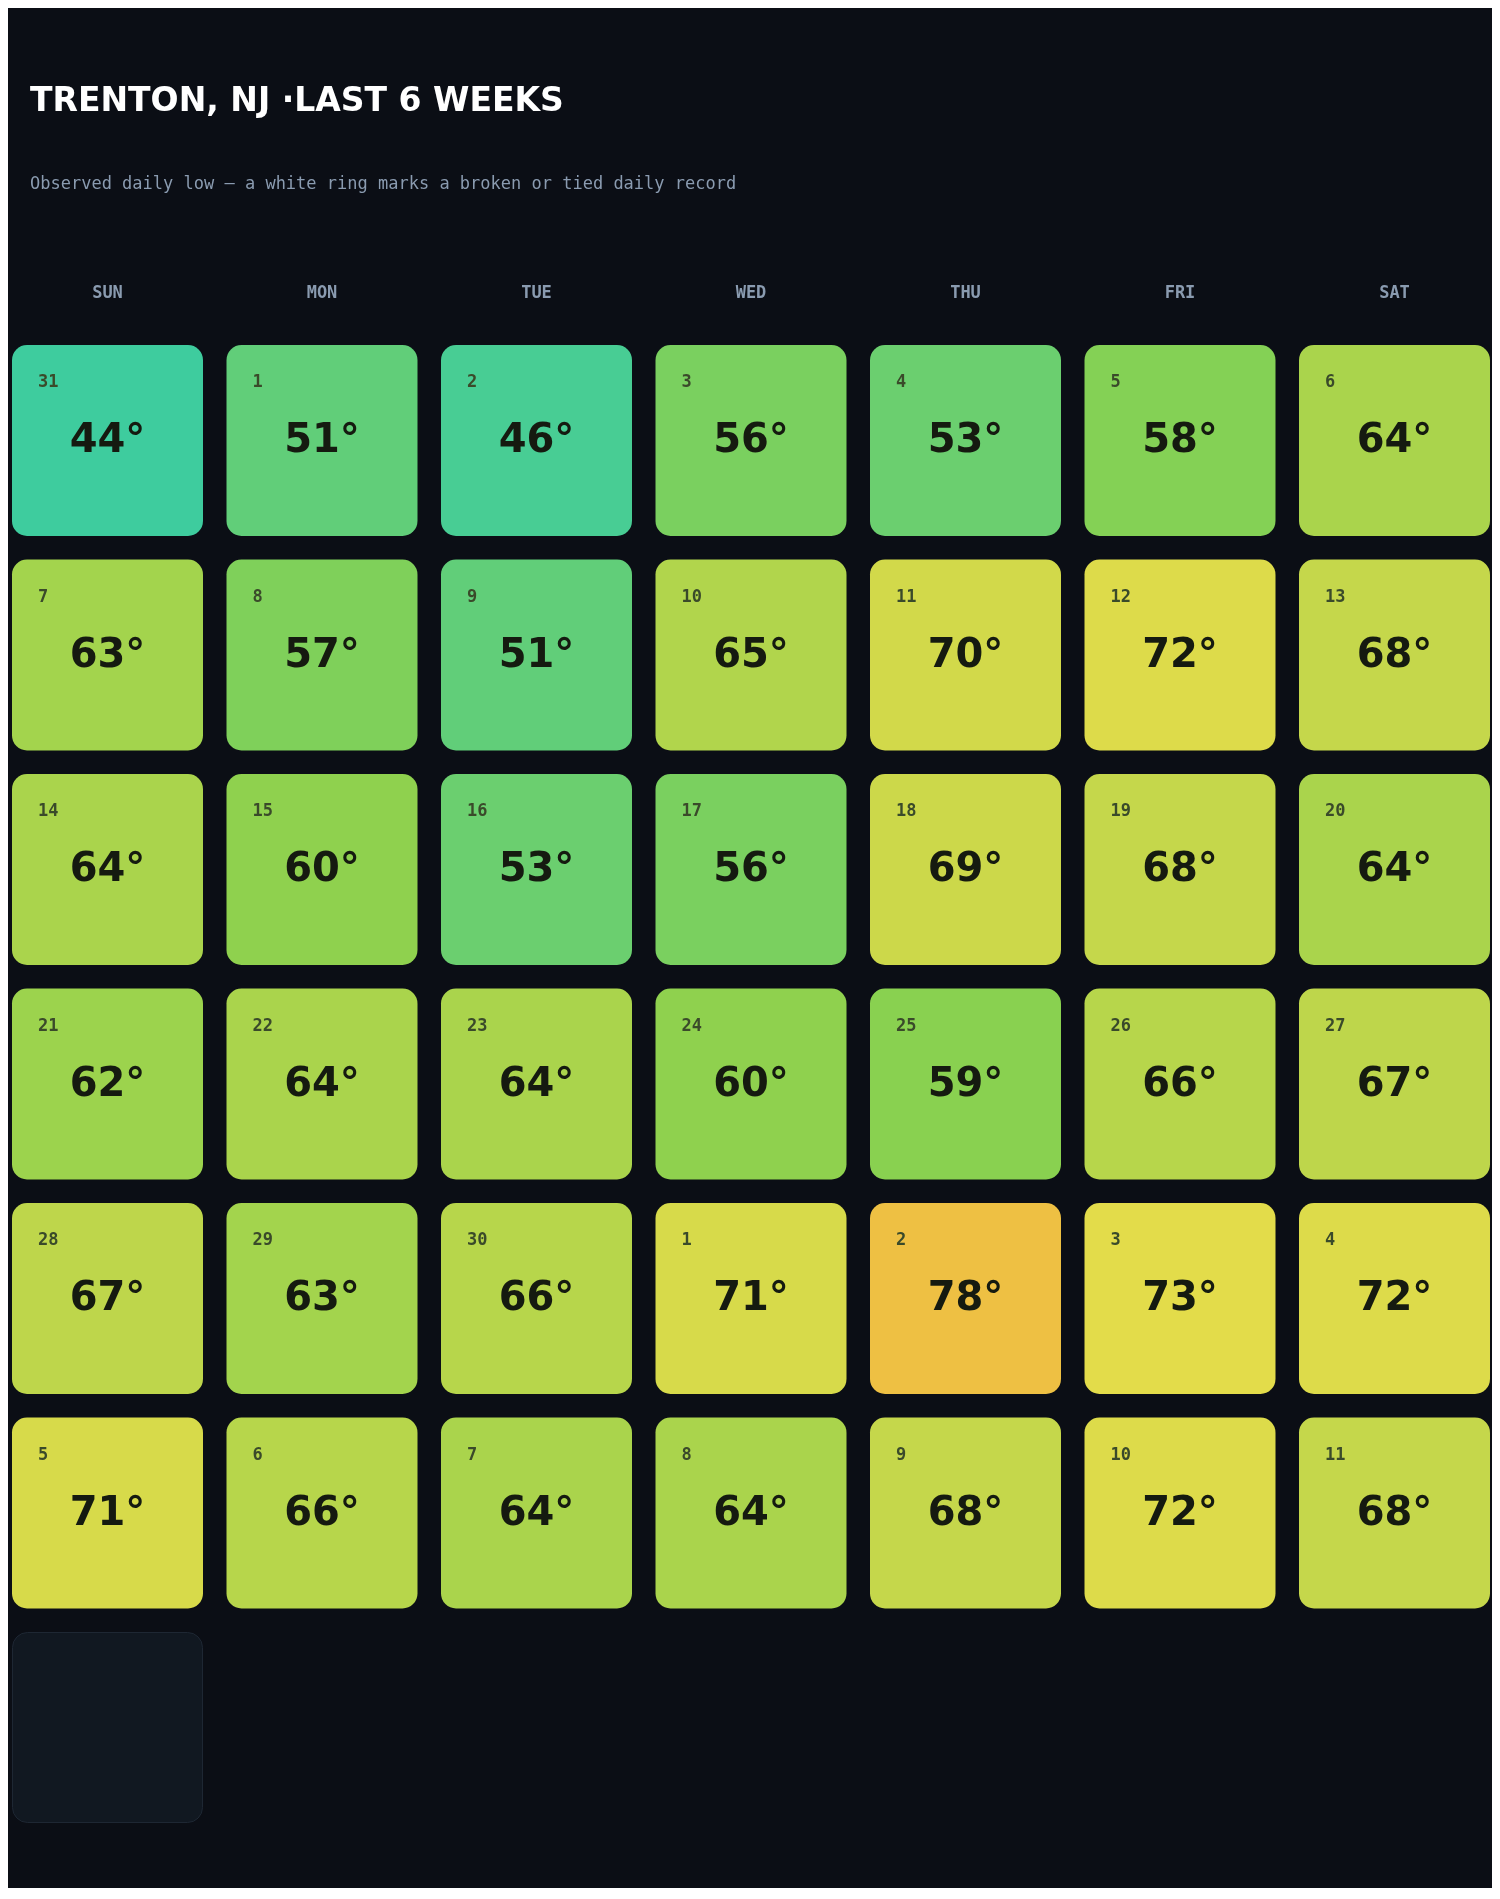 The height and width of the screenshot is (1899, 1500). What do you see at coordinates (262, 1239) in the screenshot?
I see `annotation: 29` at bounding box center [262, 1239].